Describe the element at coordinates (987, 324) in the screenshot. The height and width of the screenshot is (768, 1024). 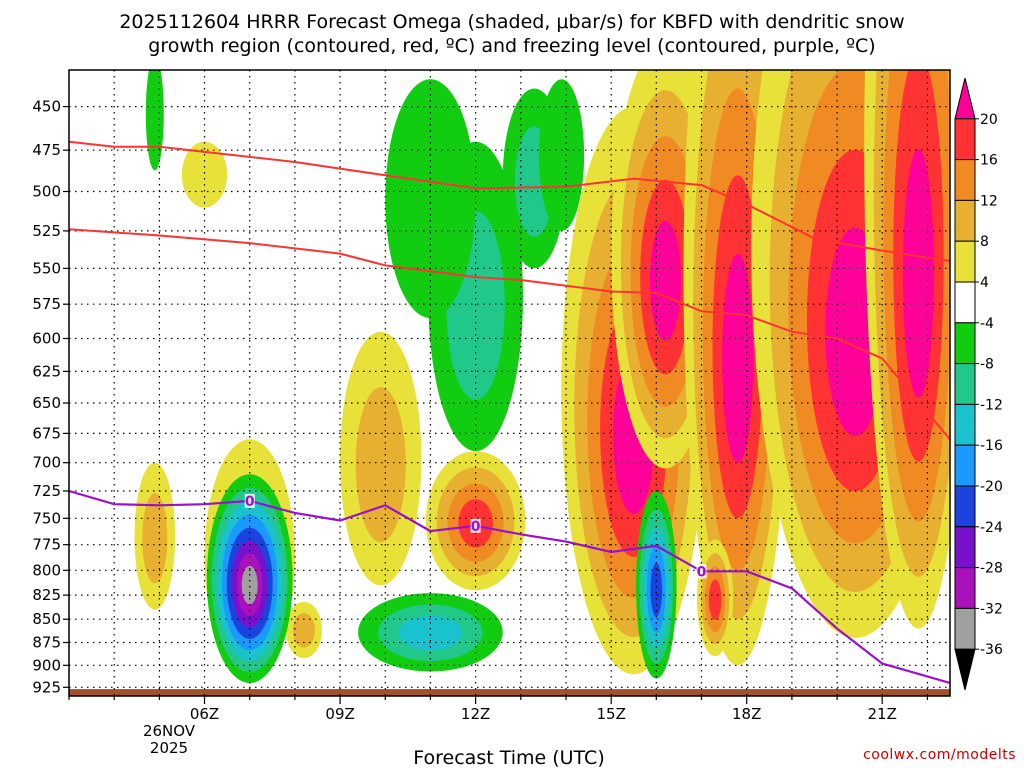
I see `colorbar-label--4: -4` at that location.